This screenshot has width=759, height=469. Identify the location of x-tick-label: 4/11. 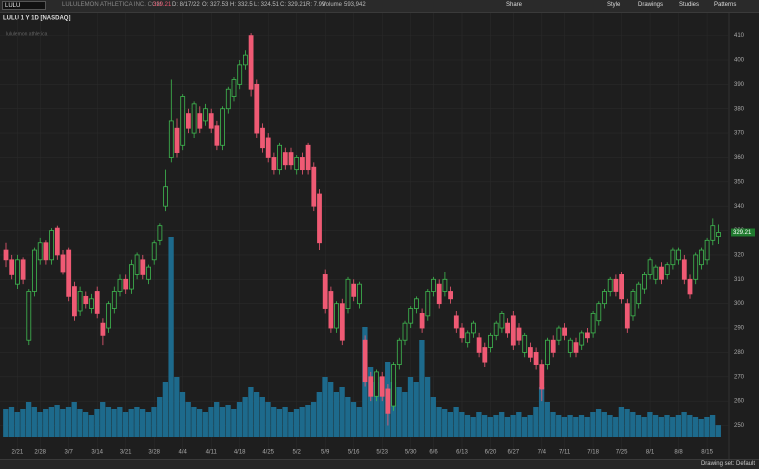
(212, 453).